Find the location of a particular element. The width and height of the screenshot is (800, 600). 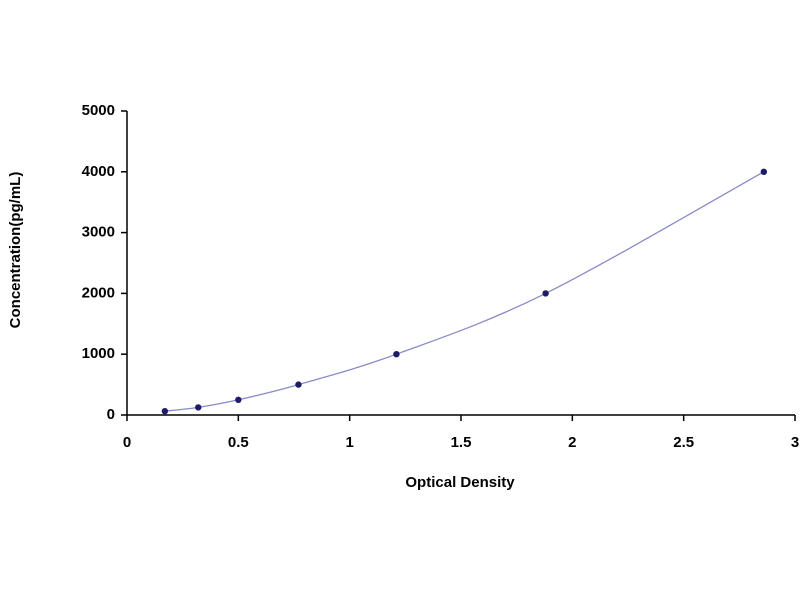

y-tick-label: 5000 is located at coordinates (98, 110).